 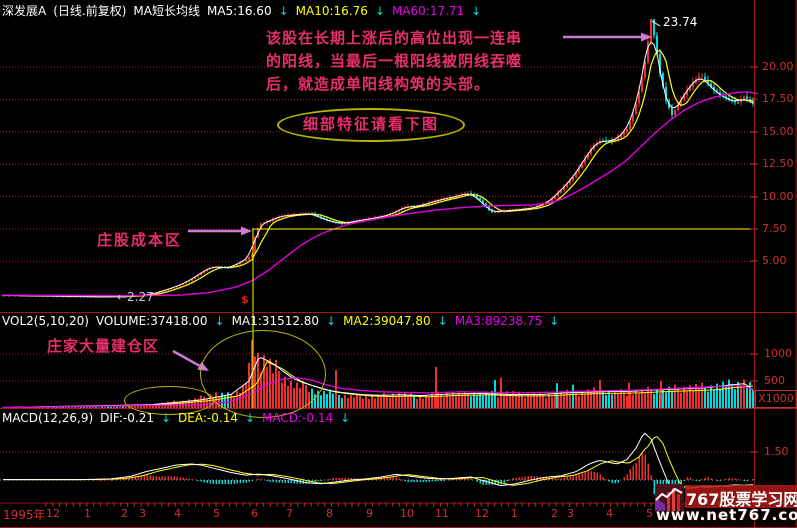 I want to click on timeline-month: 9, so click(x=369, y=513).